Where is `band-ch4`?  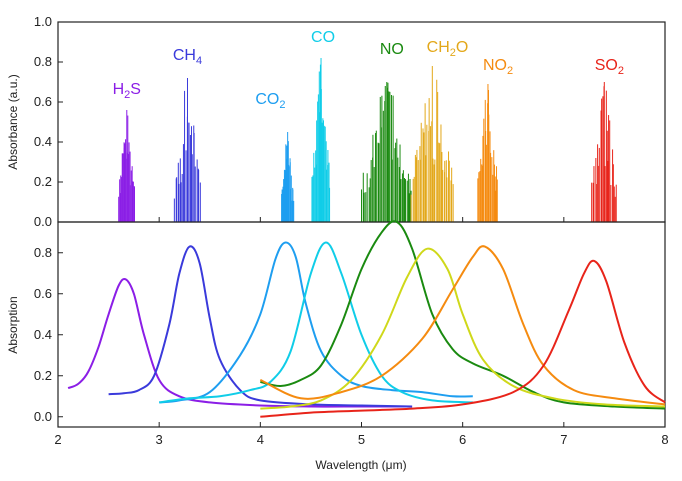 band-ch4 is located at coordinates (187, 150).